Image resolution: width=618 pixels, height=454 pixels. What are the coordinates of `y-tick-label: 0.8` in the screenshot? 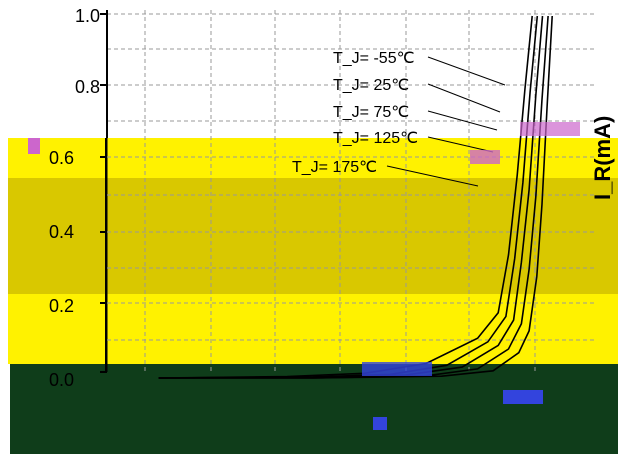 It's located at (87, 87).